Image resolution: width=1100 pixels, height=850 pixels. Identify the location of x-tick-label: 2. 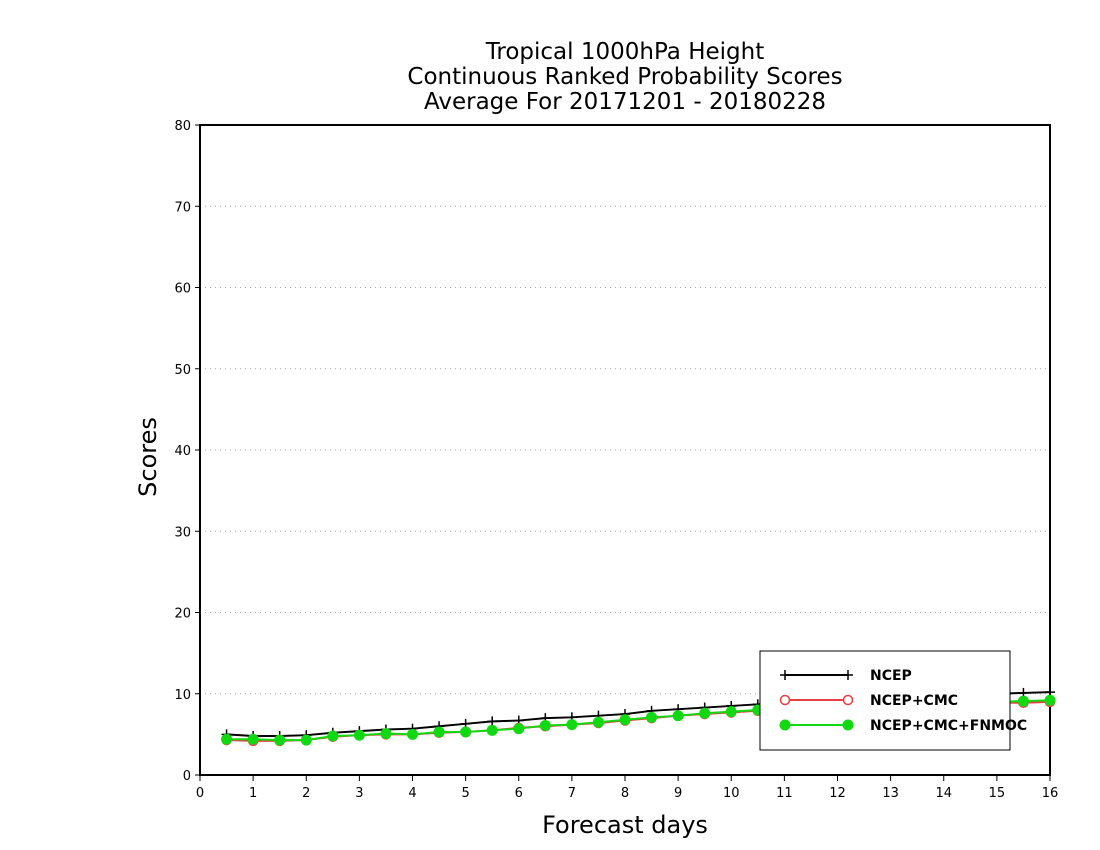
(306, 793).